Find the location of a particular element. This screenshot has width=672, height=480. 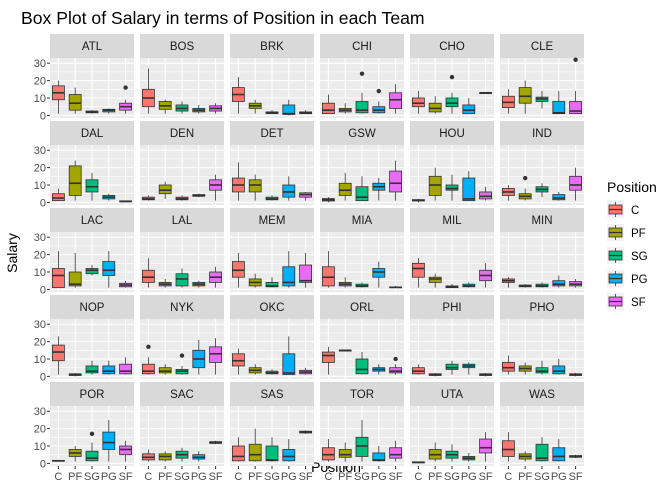

strip-label: WAS is located at coordinates (542, 395).